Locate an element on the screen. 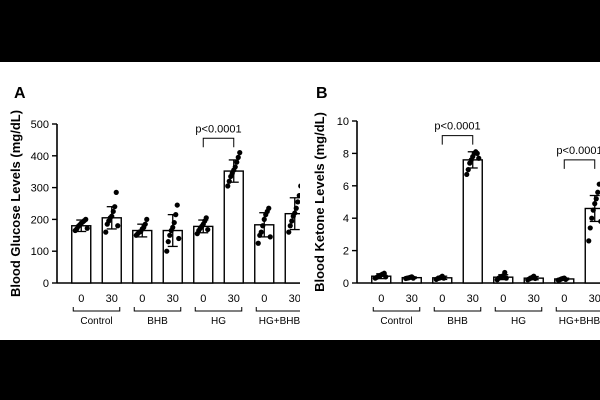  y-tick-label: 6 is located at coordinates (346, 187).